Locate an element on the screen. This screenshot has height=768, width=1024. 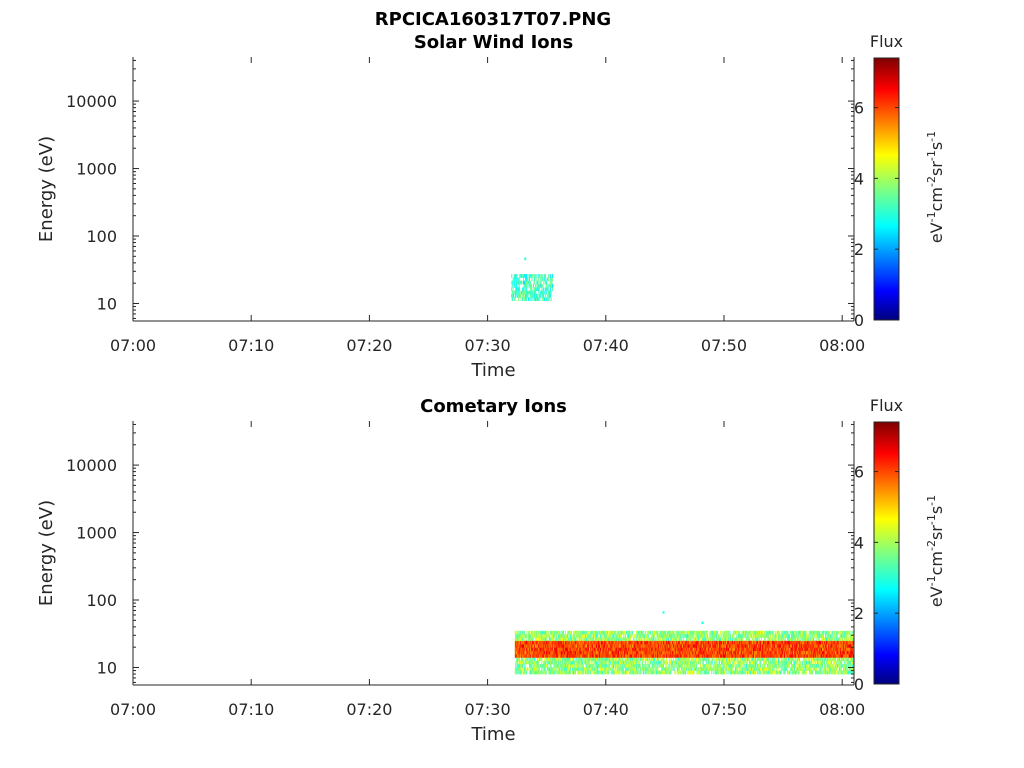
heatmap-cells is located at coordinates (532, 279).